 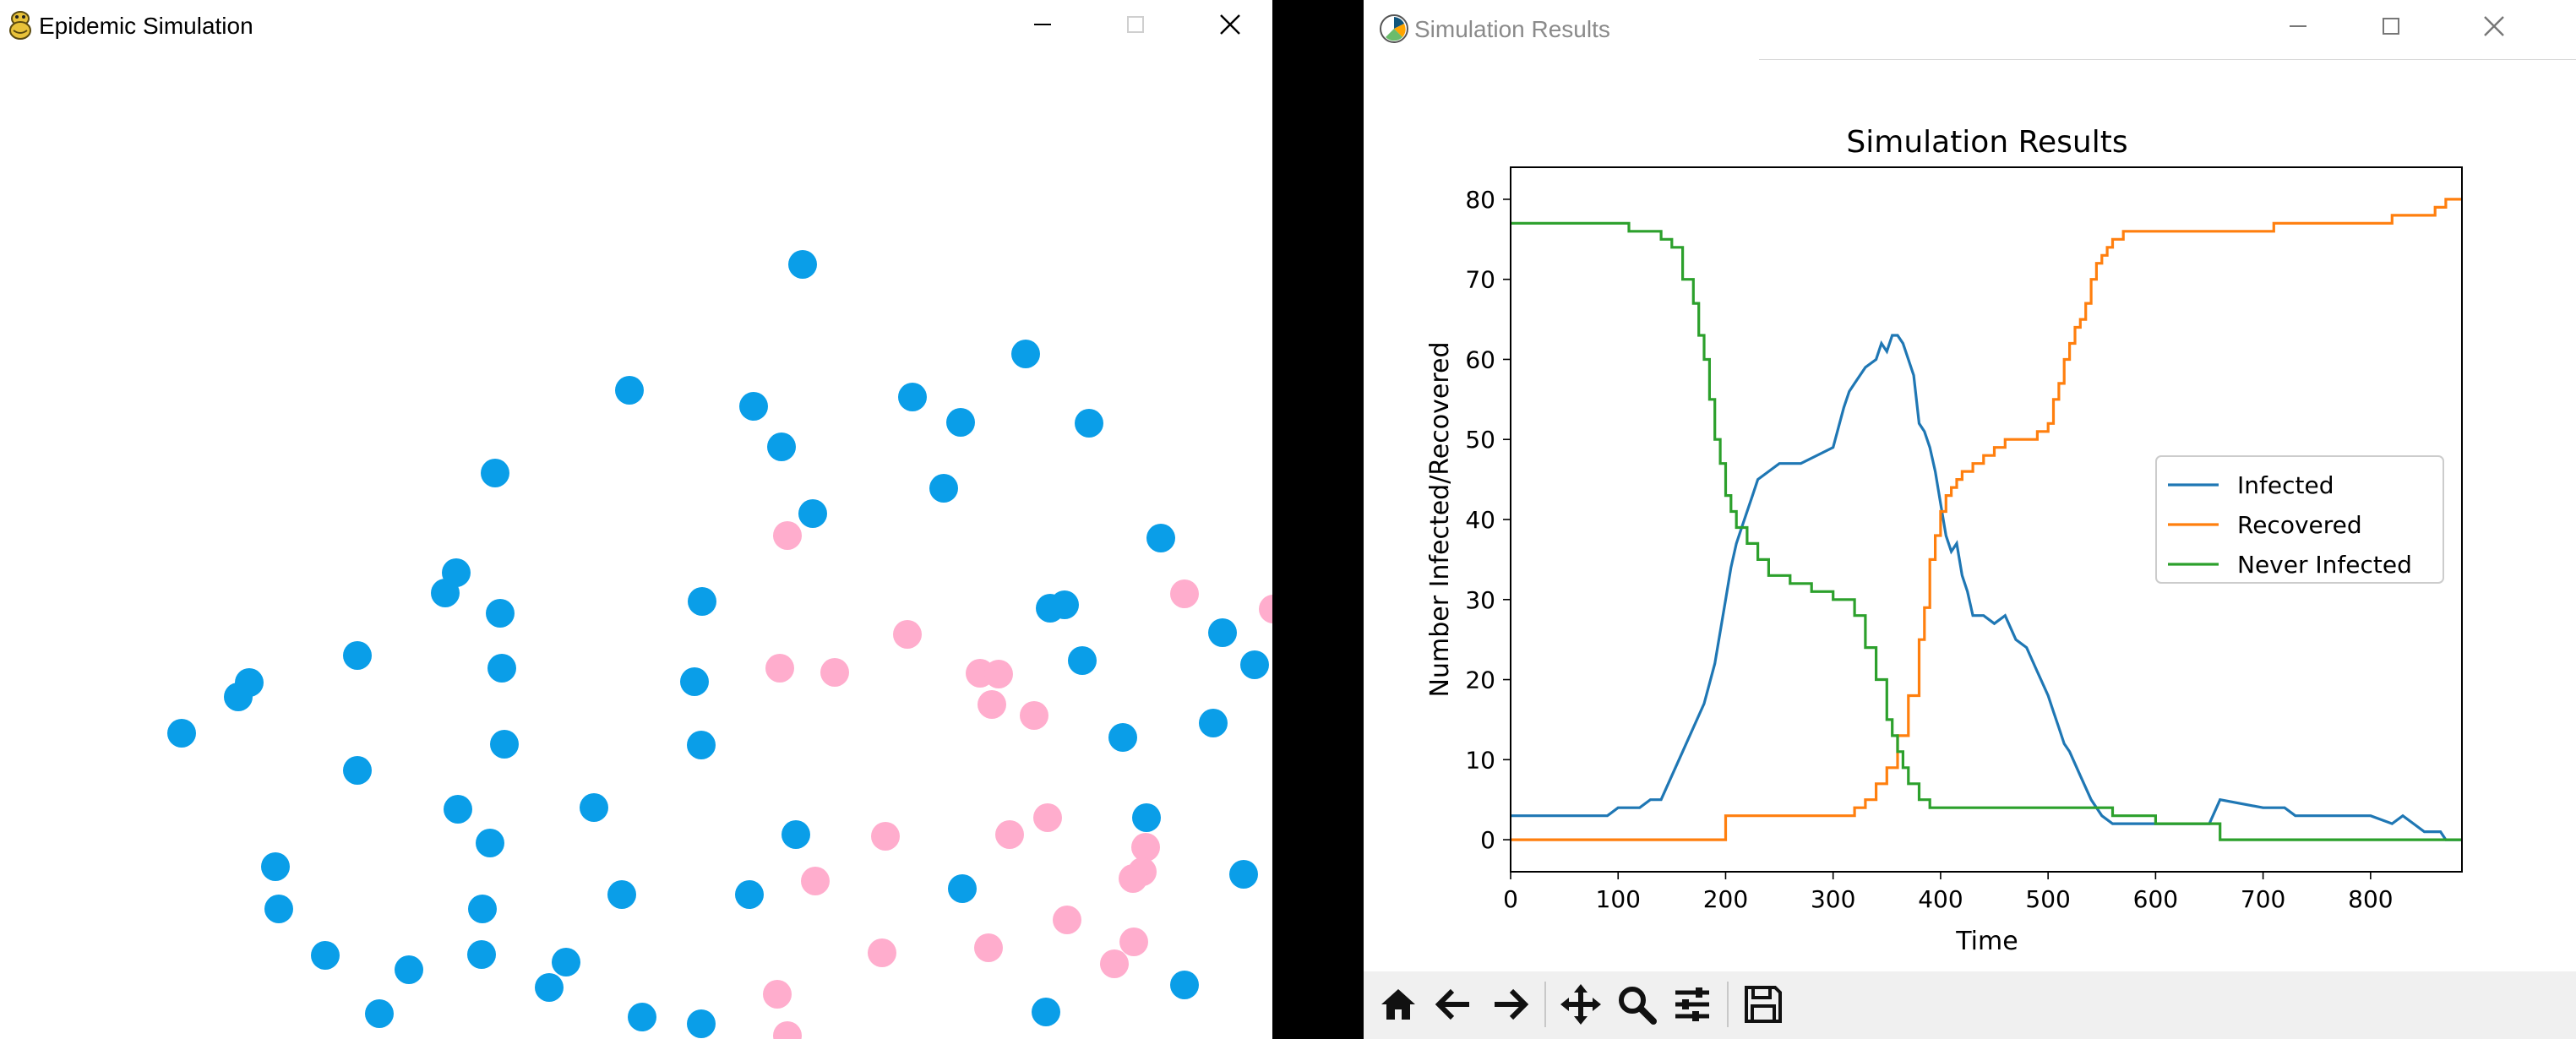 I want to click on y-tick-label: 0, so click(x=1487, y=840).